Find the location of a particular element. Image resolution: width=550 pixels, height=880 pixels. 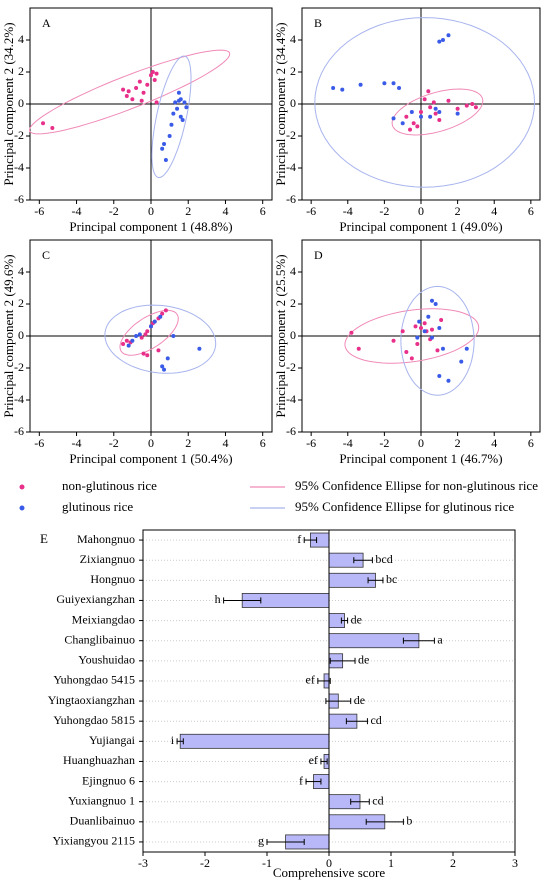

significance-letter: i is located at coordinates (173, 740).